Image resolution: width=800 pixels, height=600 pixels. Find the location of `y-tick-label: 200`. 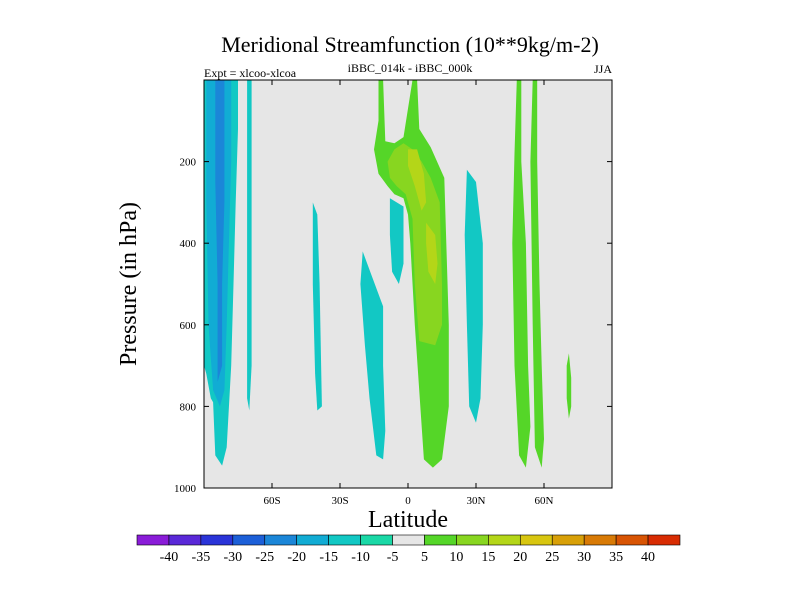

y-tick-label: 200 is located at coordinates (188, 163).